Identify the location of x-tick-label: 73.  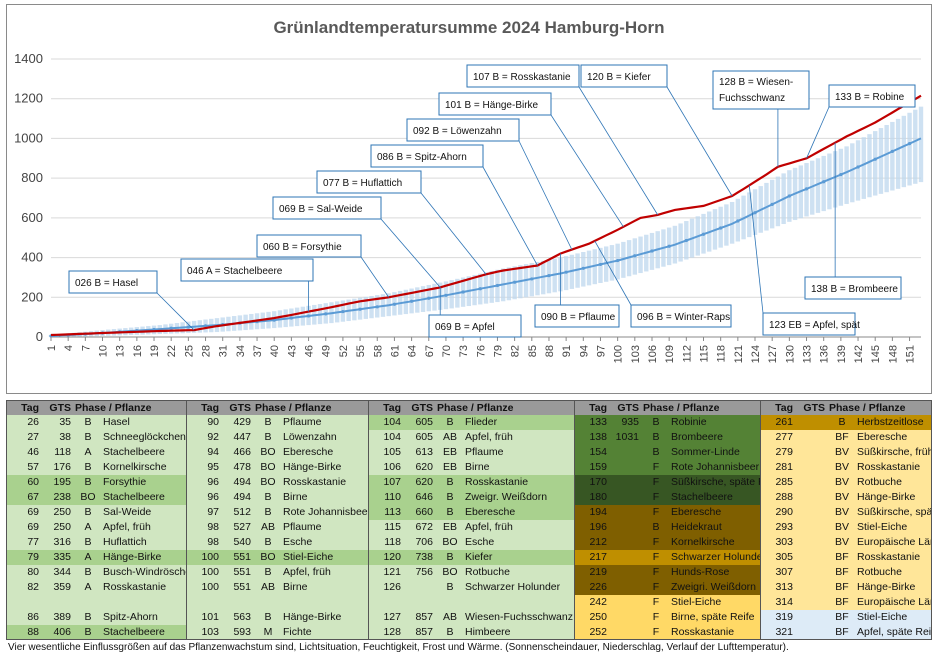
(464, 351).